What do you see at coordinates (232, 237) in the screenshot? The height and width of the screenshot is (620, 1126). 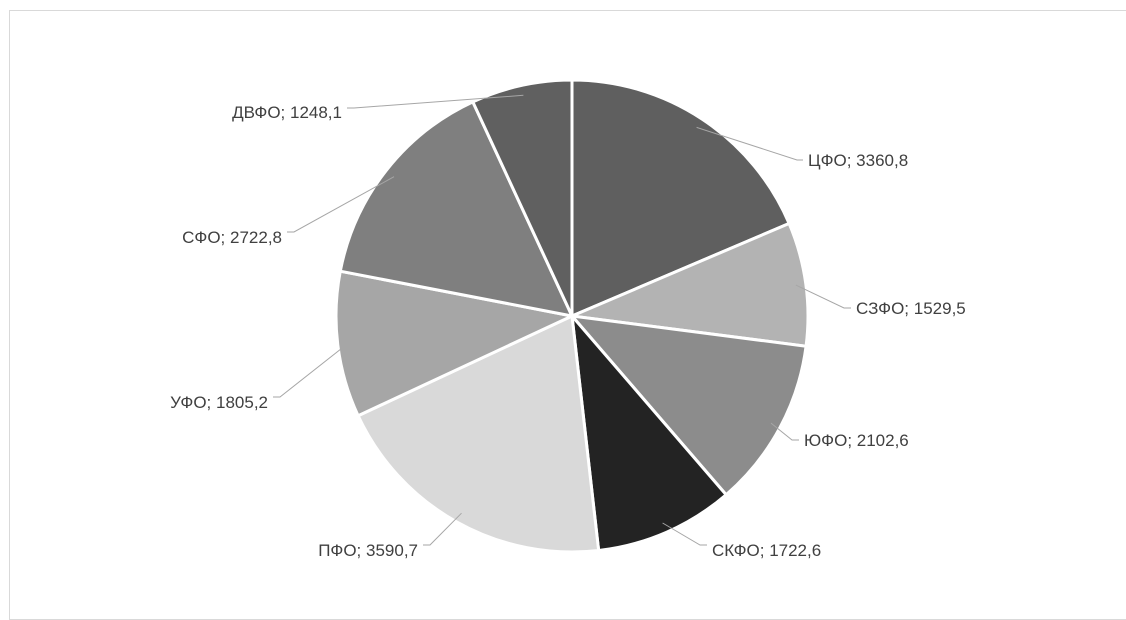 I see `data-label-СФО: СФО; 2722,8` at bounding box center [232, 237].